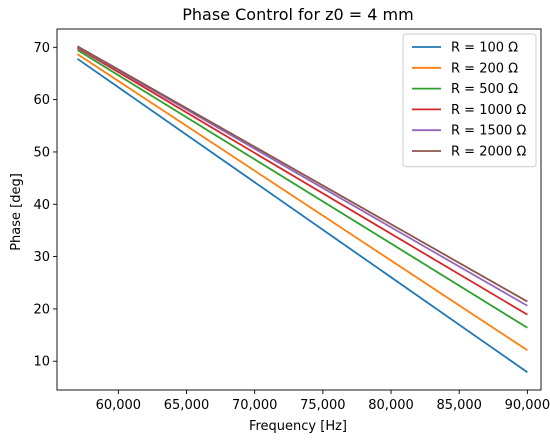 This screenshot has height=443, width=550. I want to click on y-tick-label: 70, so click(41, 48).